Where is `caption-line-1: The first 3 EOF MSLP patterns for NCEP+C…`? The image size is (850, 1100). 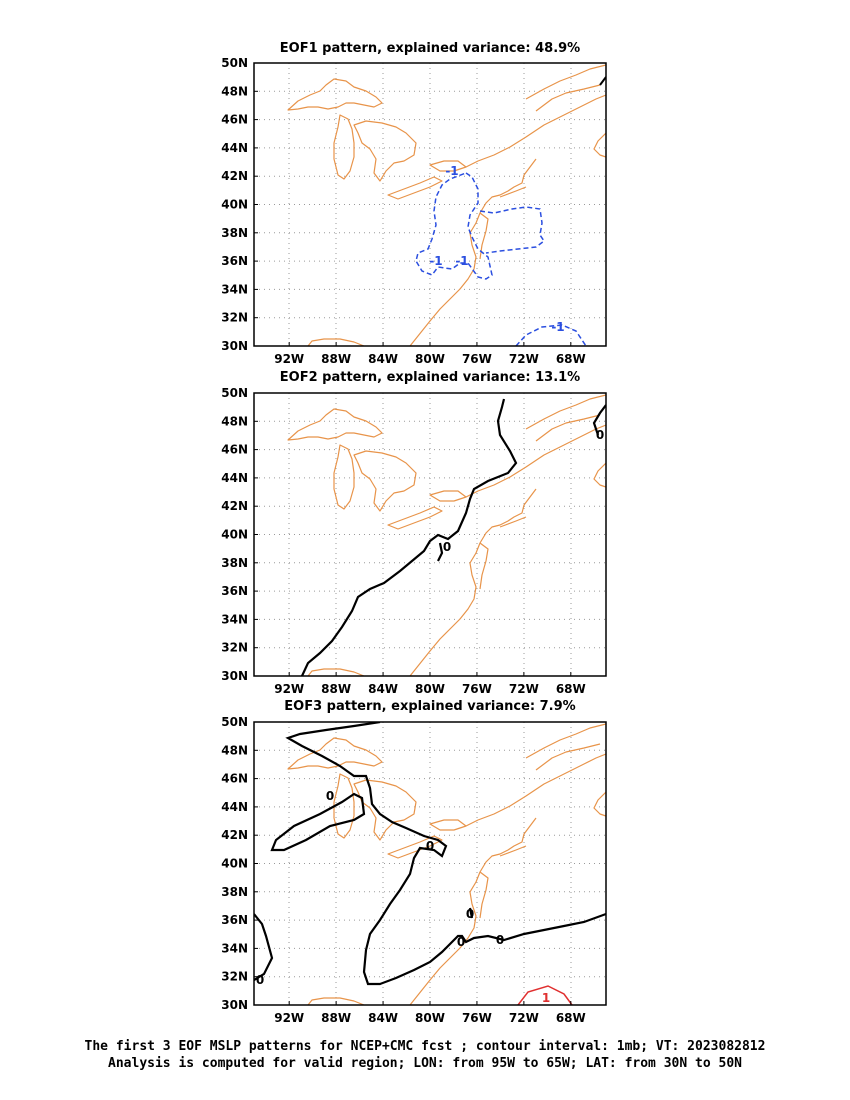
caption-line-1: The first 3 EOF MSLP patterns for NCEP+C… is located at coordinates (425, 1046).